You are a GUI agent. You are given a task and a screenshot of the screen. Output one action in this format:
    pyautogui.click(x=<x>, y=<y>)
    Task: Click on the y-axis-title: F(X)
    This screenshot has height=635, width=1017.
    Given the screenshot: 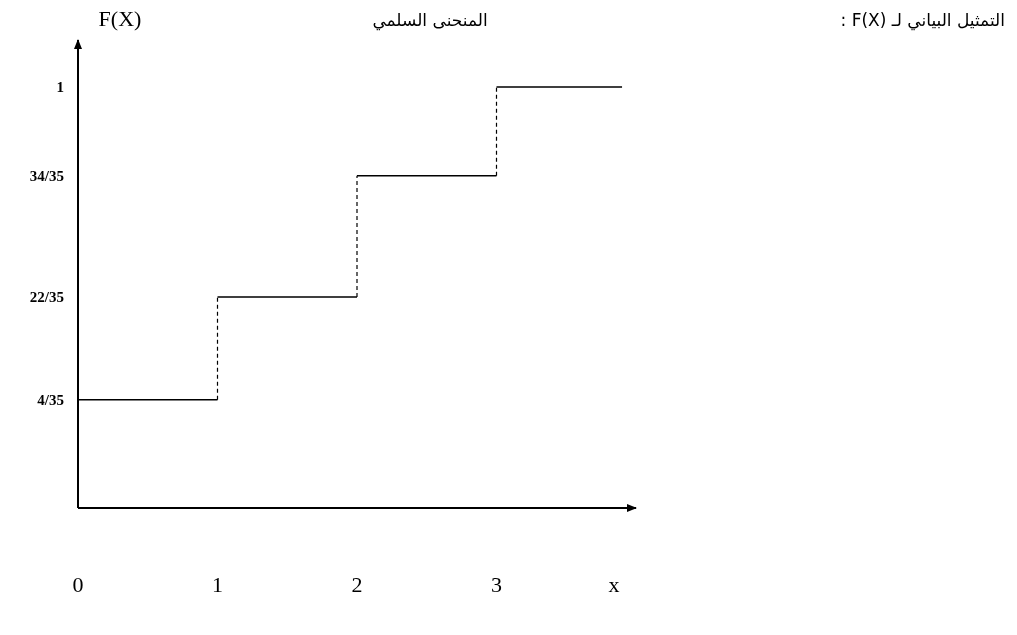 What is the action you would take?
    pyautogui.click(x=120, y=18)
    